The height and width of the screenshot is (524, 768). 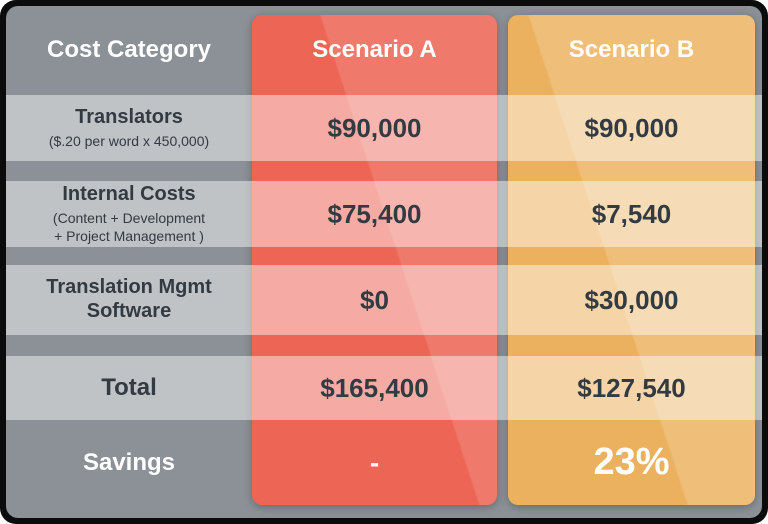 I want to click on total-label: Total, so click(x=129, y=387).